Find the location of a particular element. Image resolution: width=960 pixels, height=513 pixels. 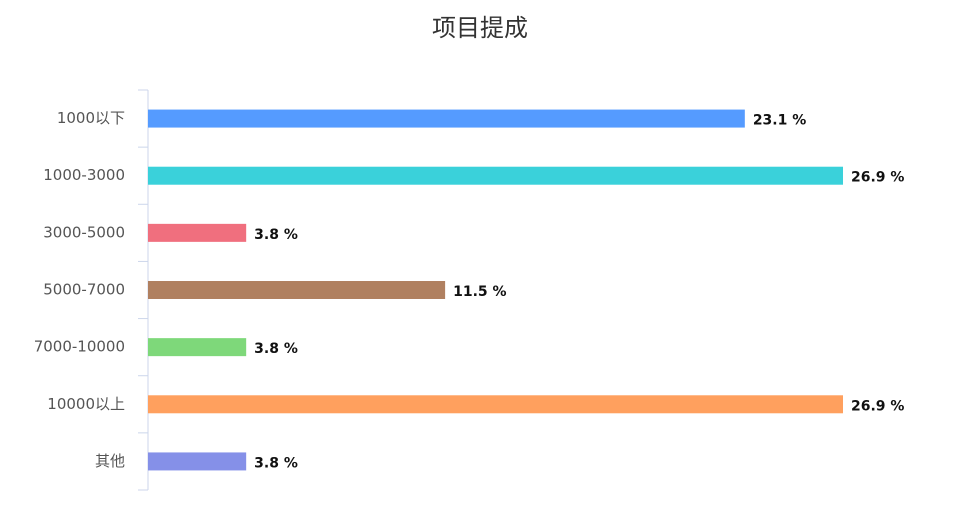

data-label: 11.5 % is located at coordinates (479, 292).